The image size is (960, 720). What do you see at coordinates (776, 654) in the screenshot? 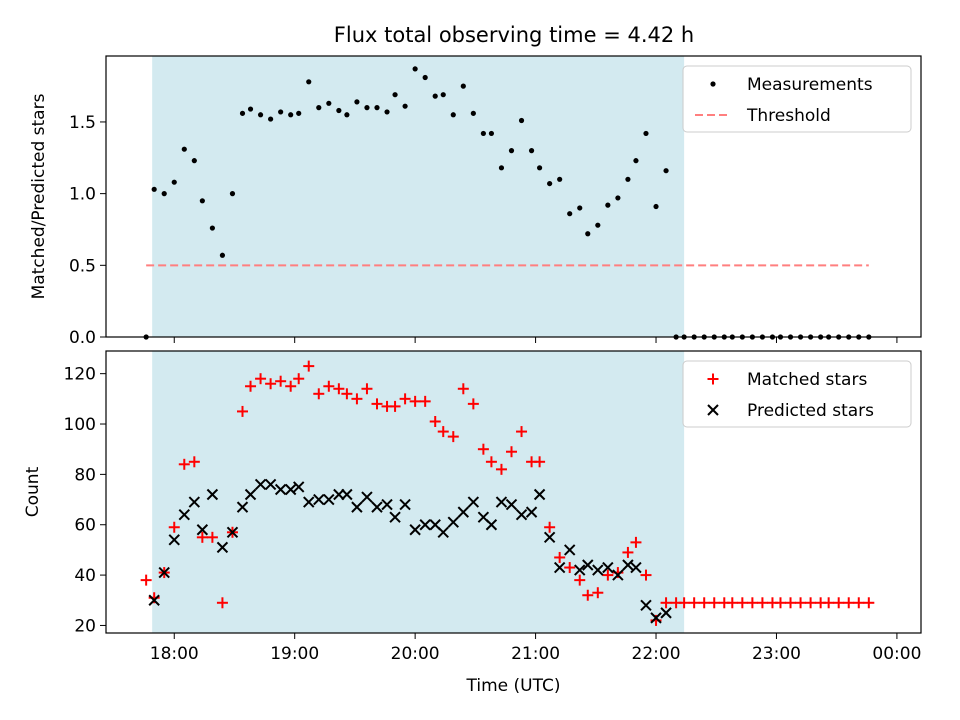
I see `x-tick-label: 23:00` at bounding box center [776, 654].